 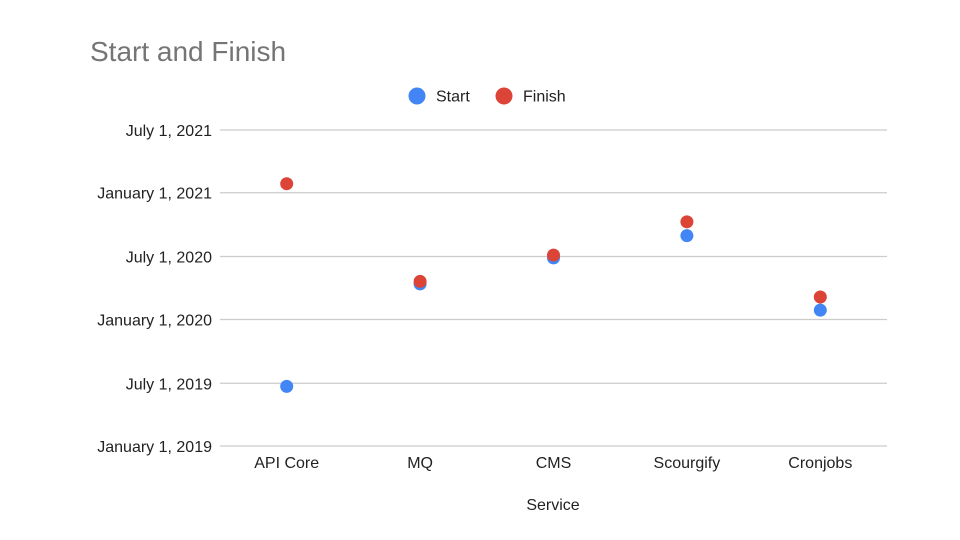 I want to click on y-tick-label: January 1, 2020, so click(x=154, y=321).